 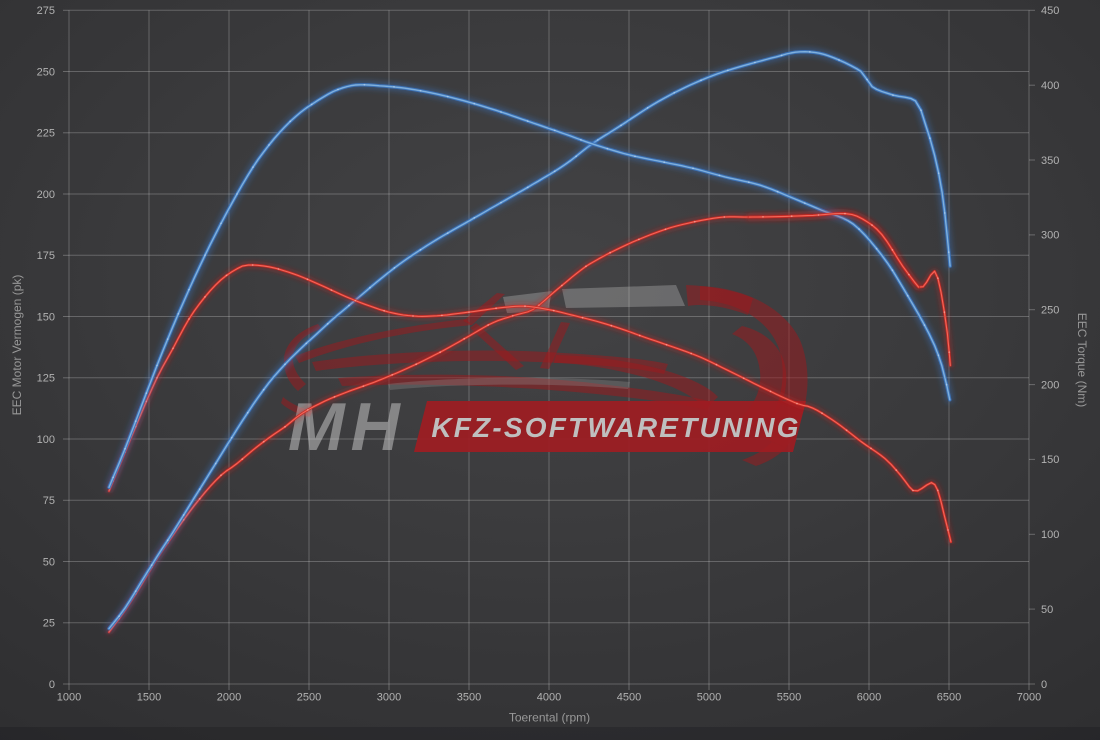 I want to click on svg-text: 5500, so click(x=789, y=698).